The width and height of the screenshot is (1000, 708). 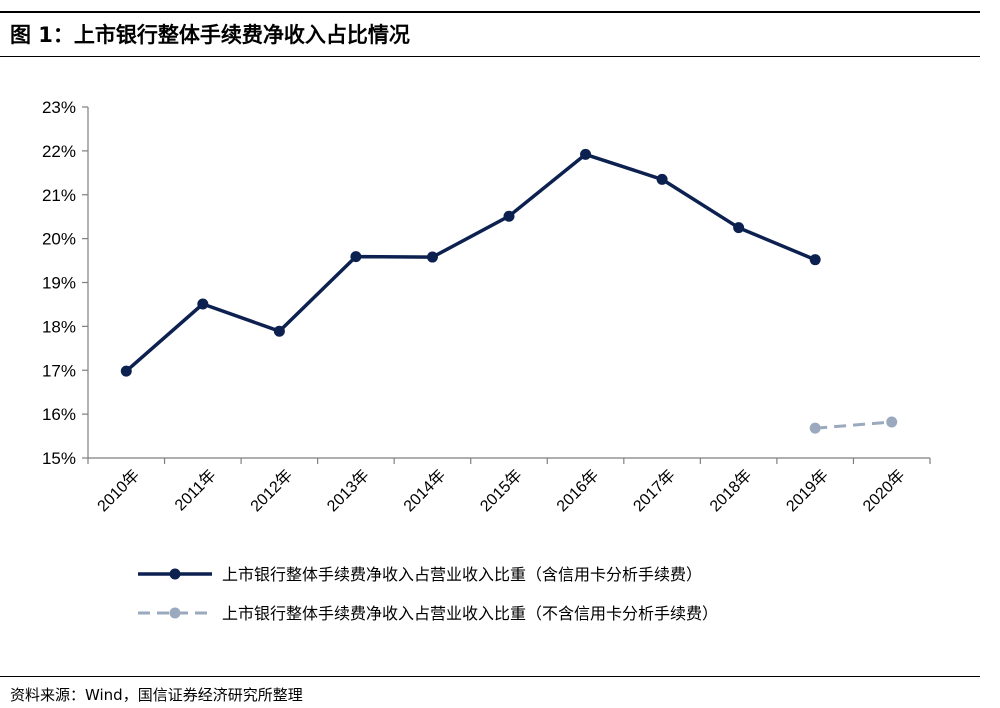 What do you see at coordinates (59, 107) in the screenshot?
I see `y-tick-label: 23%` at bounding box center [59, 107].